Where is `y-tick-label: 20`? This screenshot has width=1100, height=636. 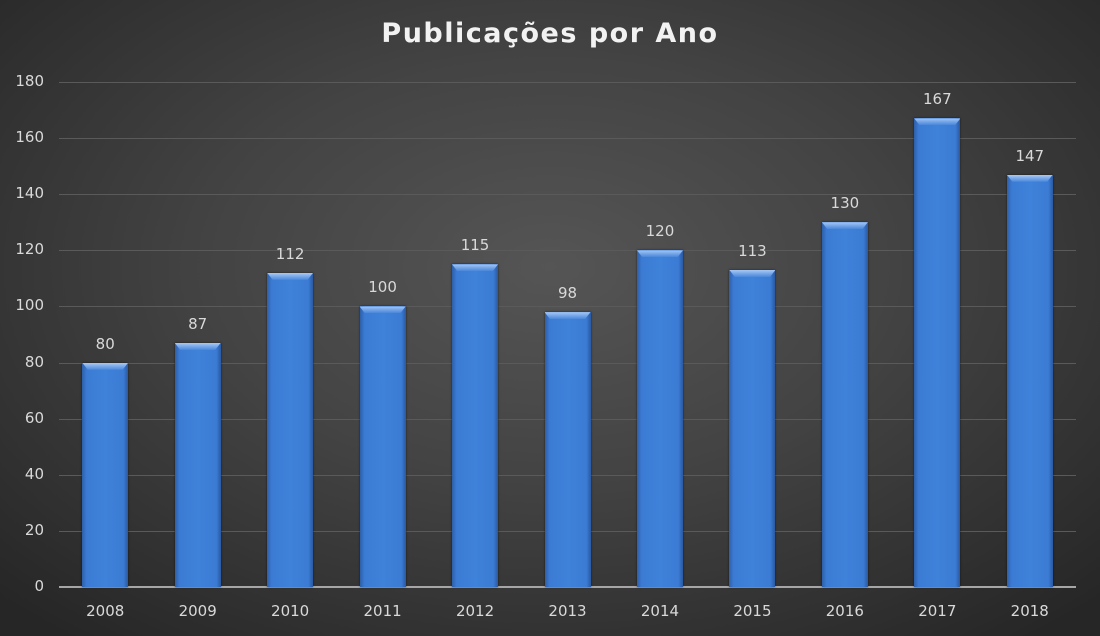
y-tick-label: 20 is located at coordinates (34, 529).